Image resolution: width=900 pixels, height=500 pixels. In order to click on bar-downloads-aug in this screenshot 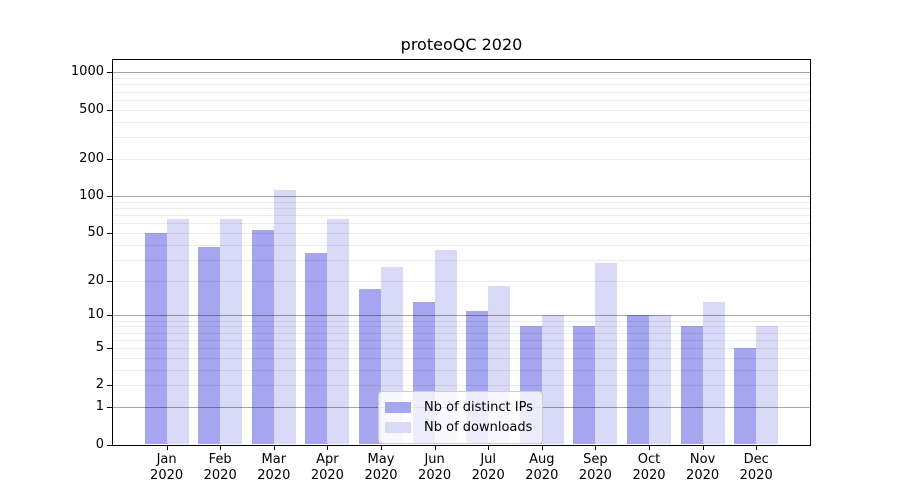, I will do `click(552, 380)`.